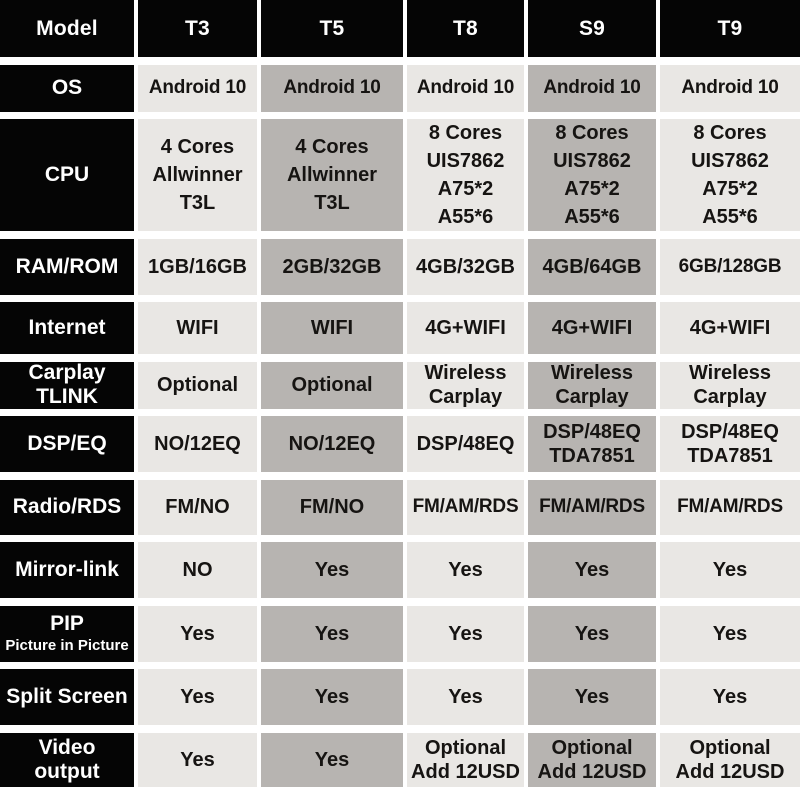  What do you see at coordinates (592, 759) in the screenshot?
I see `cell-video-output-s9: Optional Add 12USD` at bounding box center [592, 759].